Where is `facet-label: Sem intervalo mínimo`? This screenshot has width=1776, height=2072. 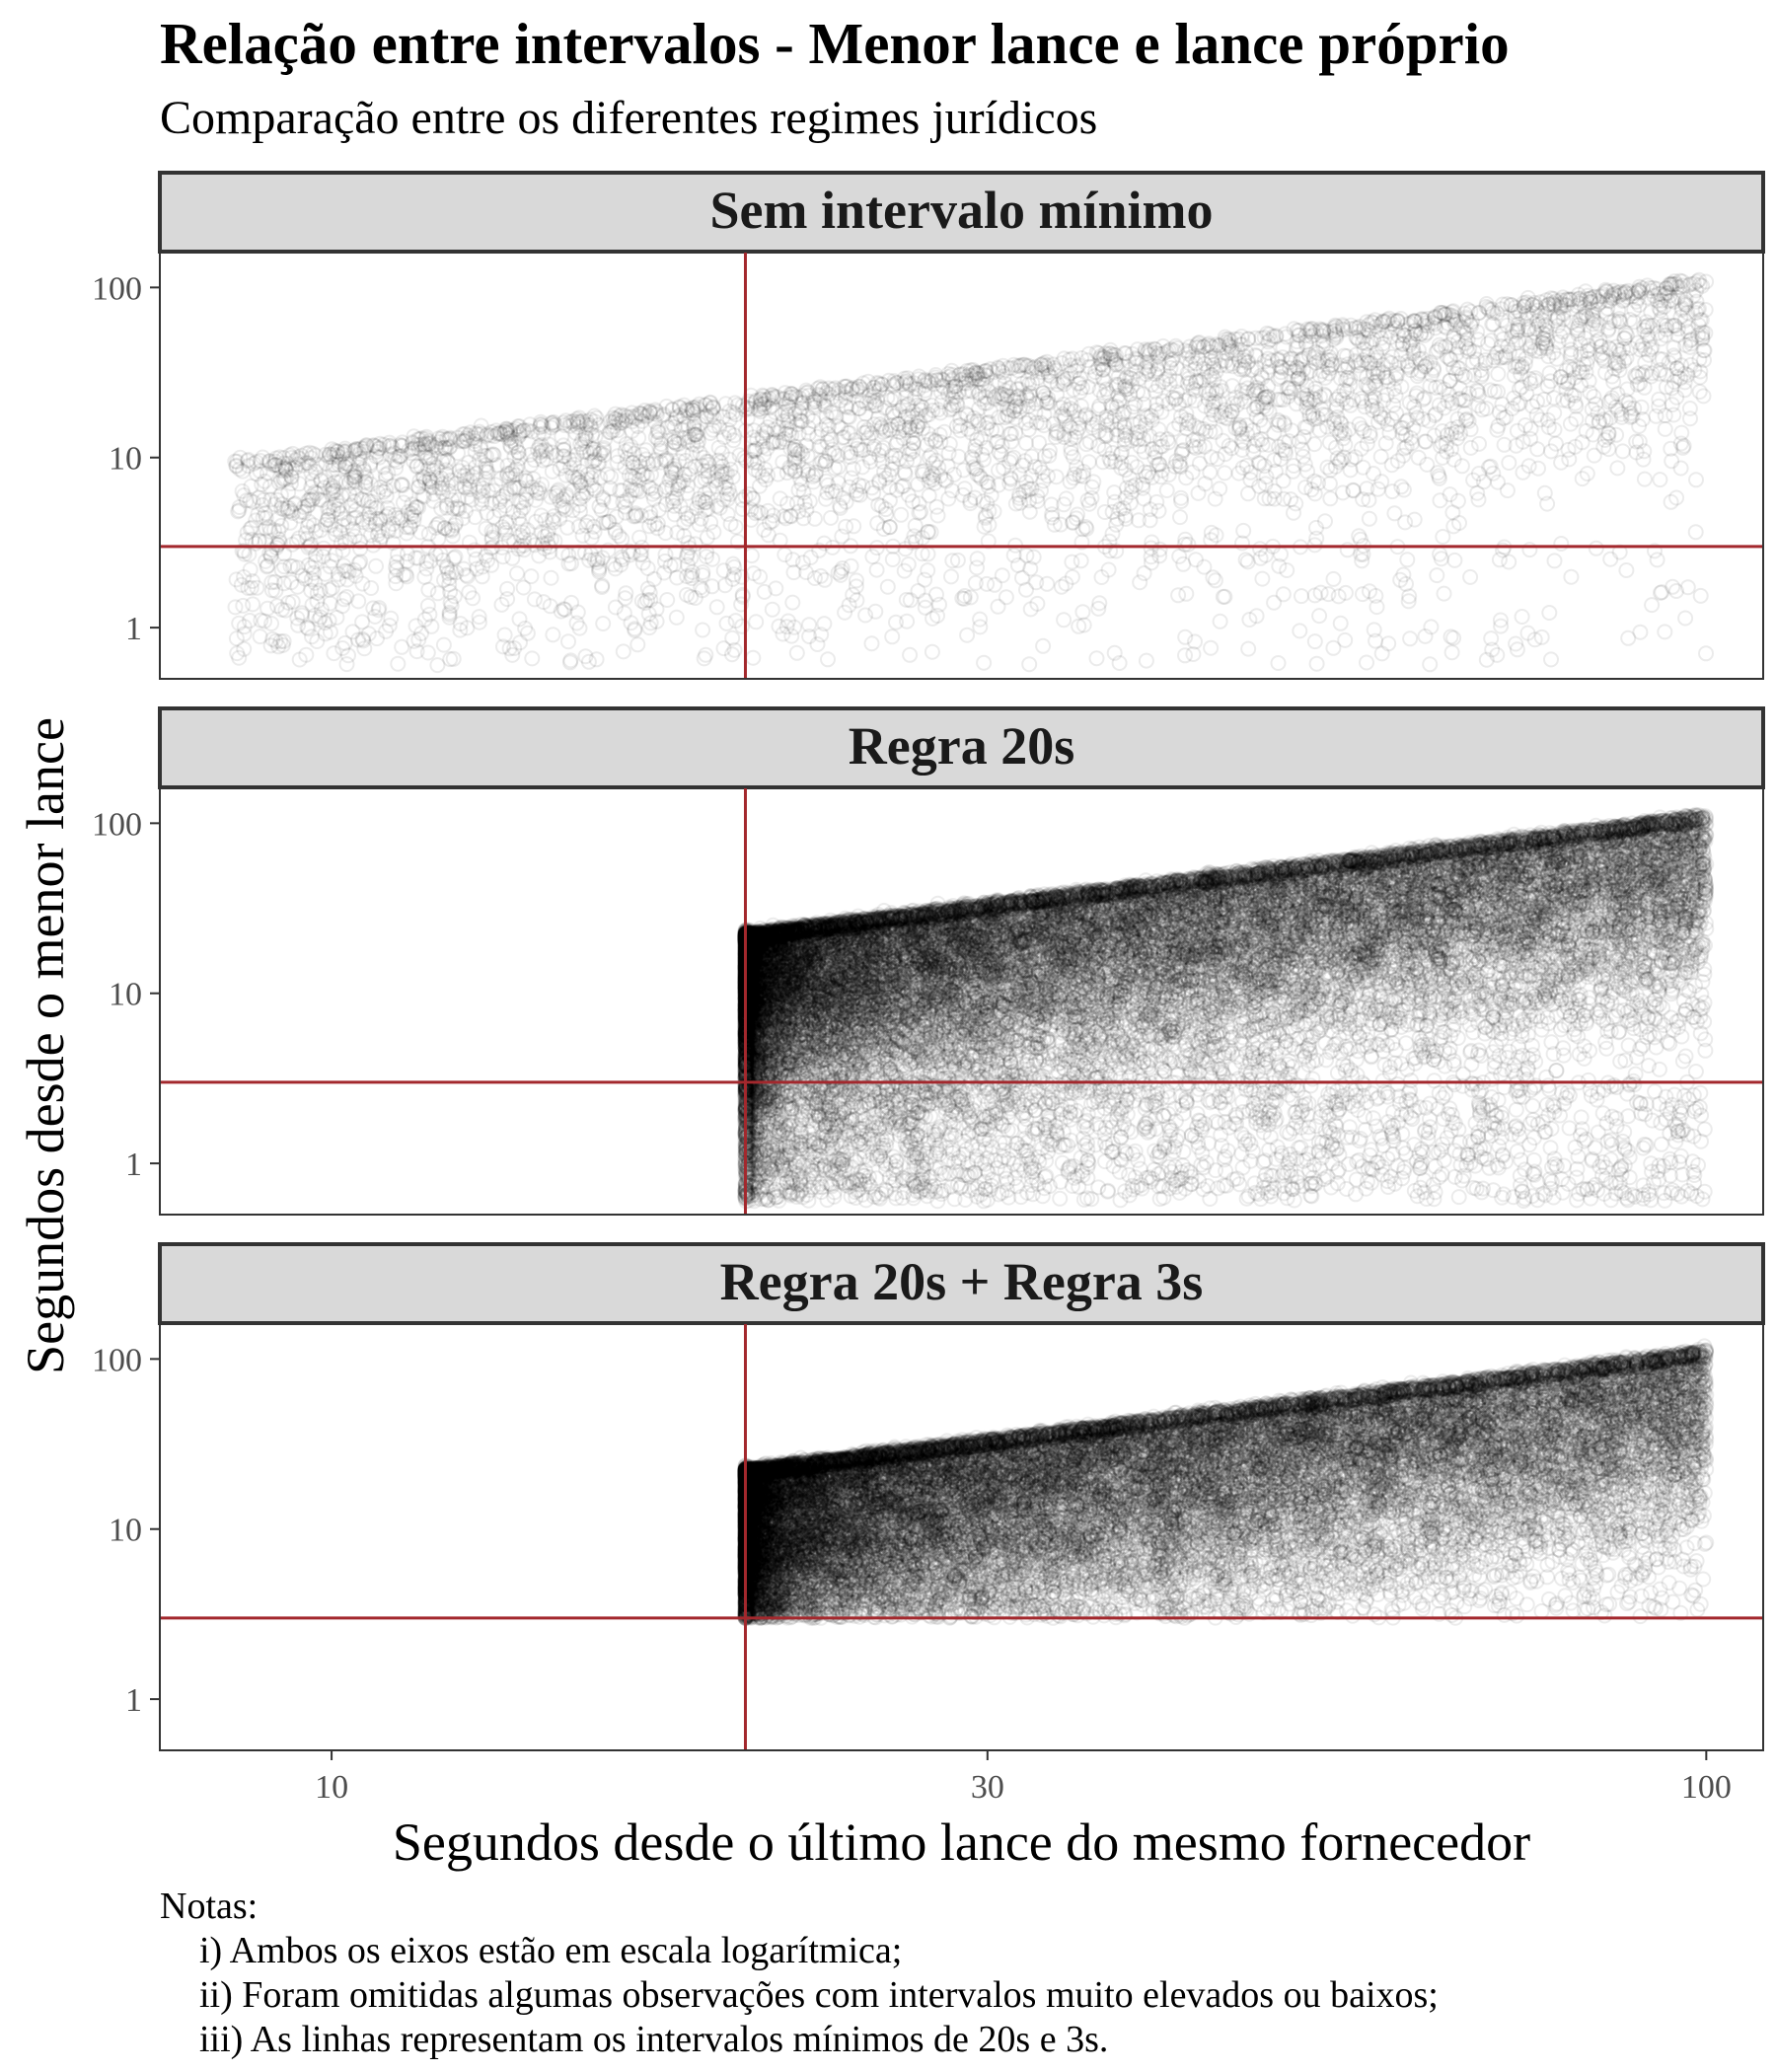
facet-label: Sem intervalo mínimo is located at coordinates (962, 211).